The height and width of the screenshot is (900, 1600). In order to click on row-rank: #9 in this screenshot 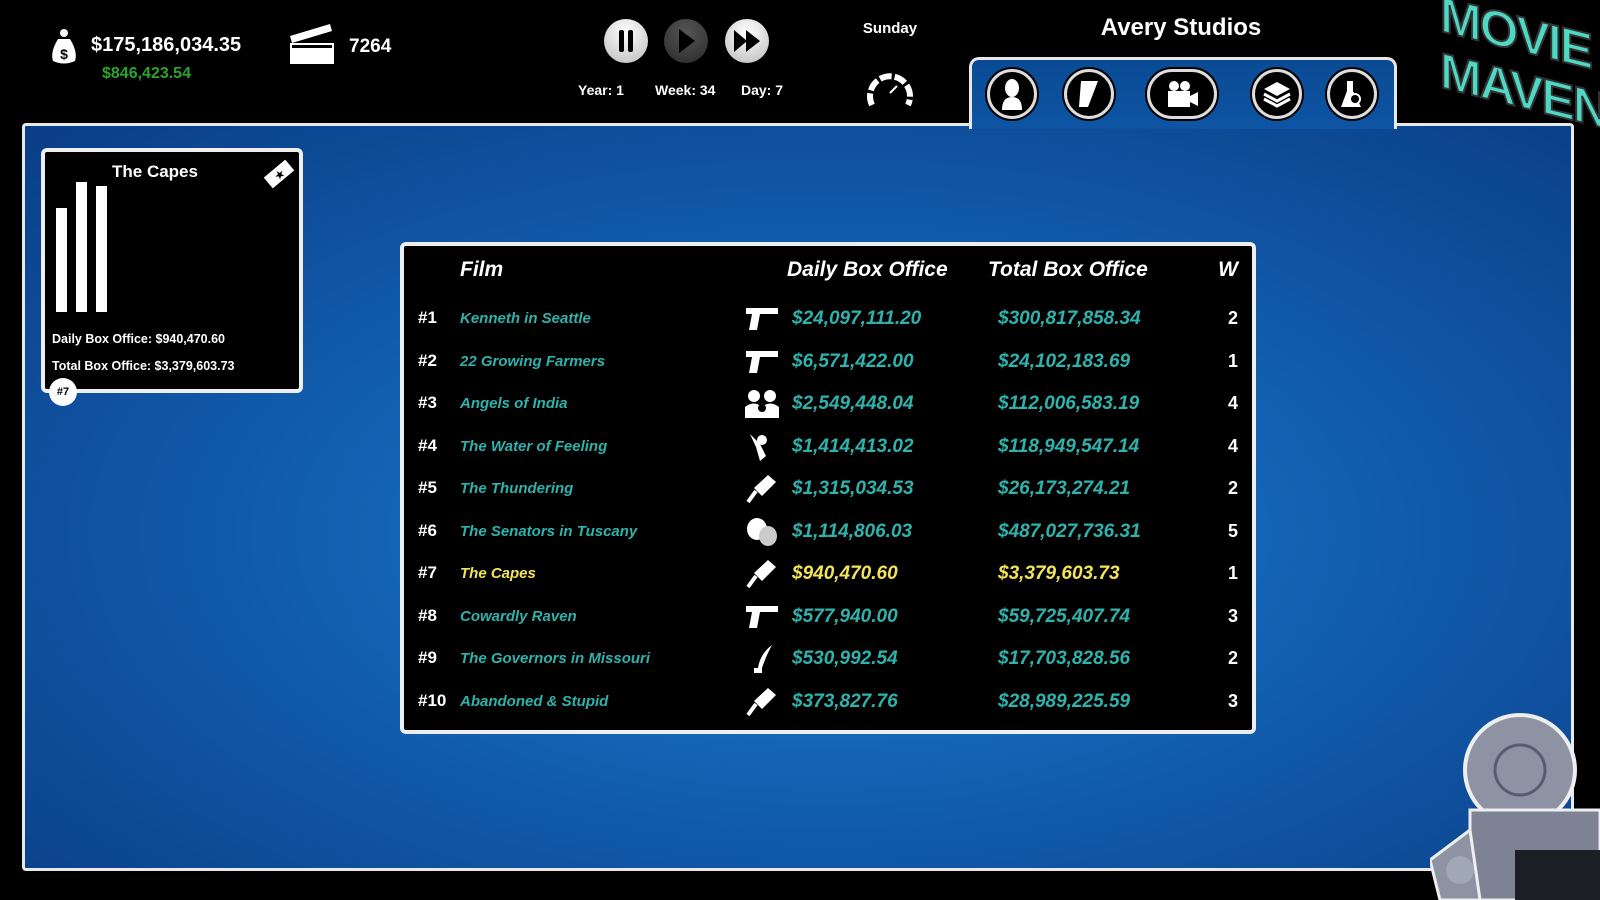, I will do `click(427, 657)`.